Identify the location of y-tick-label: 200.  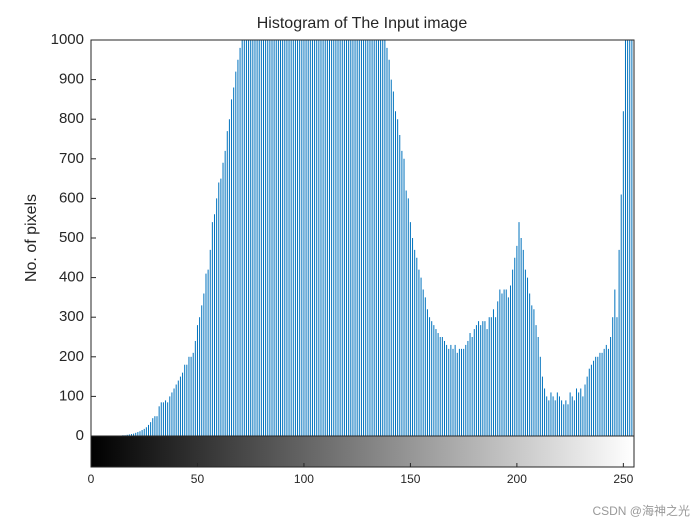
(71, 356).